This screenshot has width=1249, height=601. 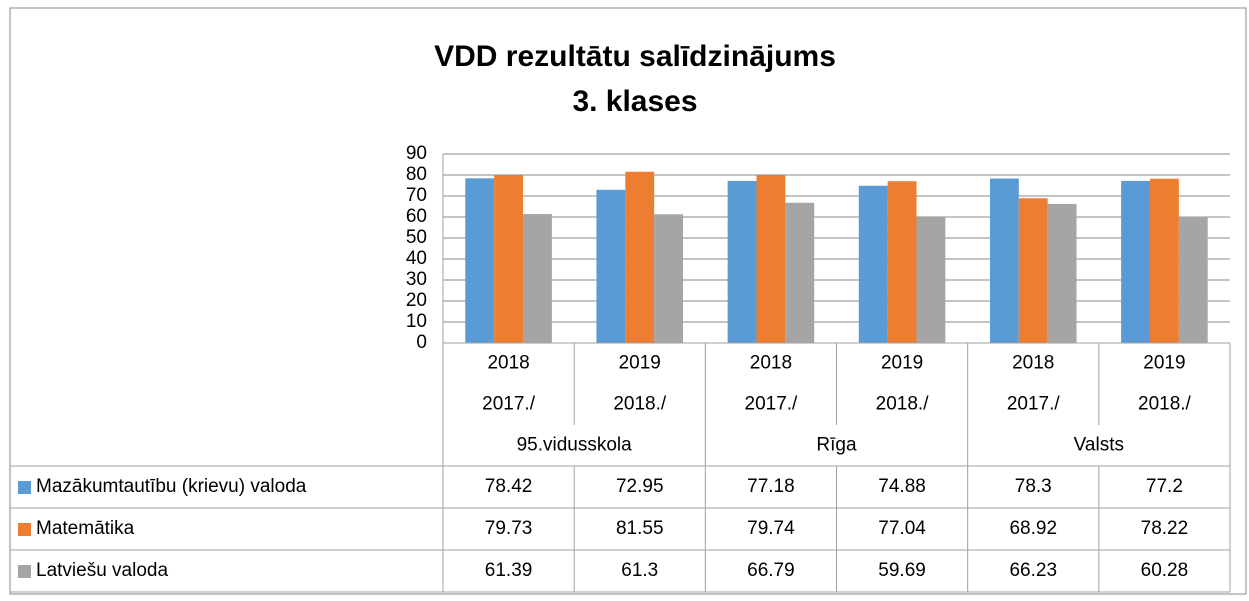 I want to click on y-tick-label: 40, so click(x=416, y=258).